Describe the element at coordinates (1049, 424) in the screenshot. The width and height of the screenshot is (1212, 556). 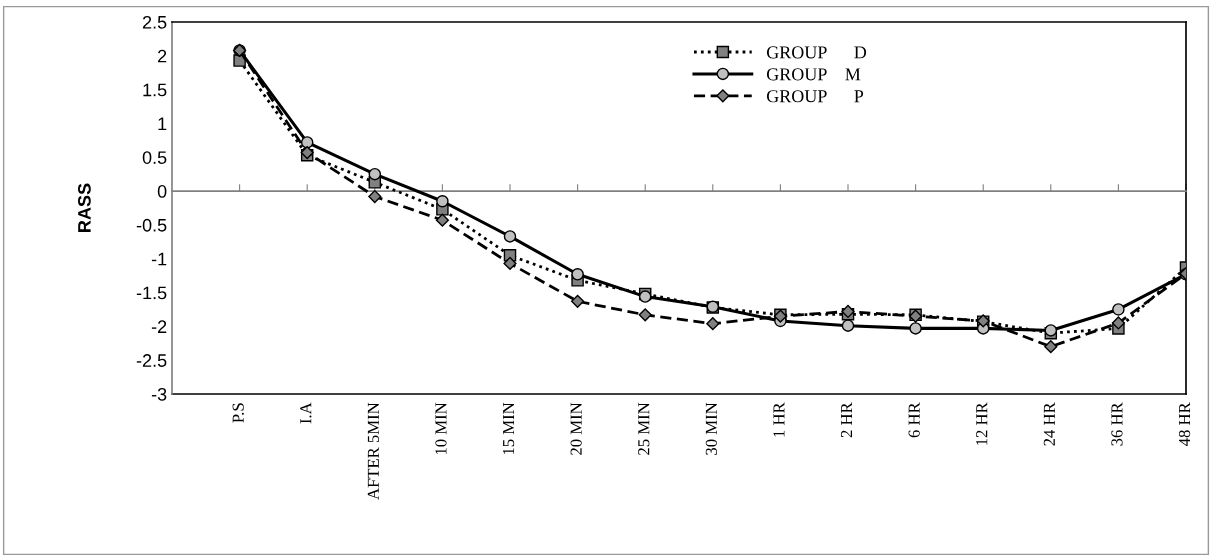
I see `x-tick-label: 24 HR` at that location.